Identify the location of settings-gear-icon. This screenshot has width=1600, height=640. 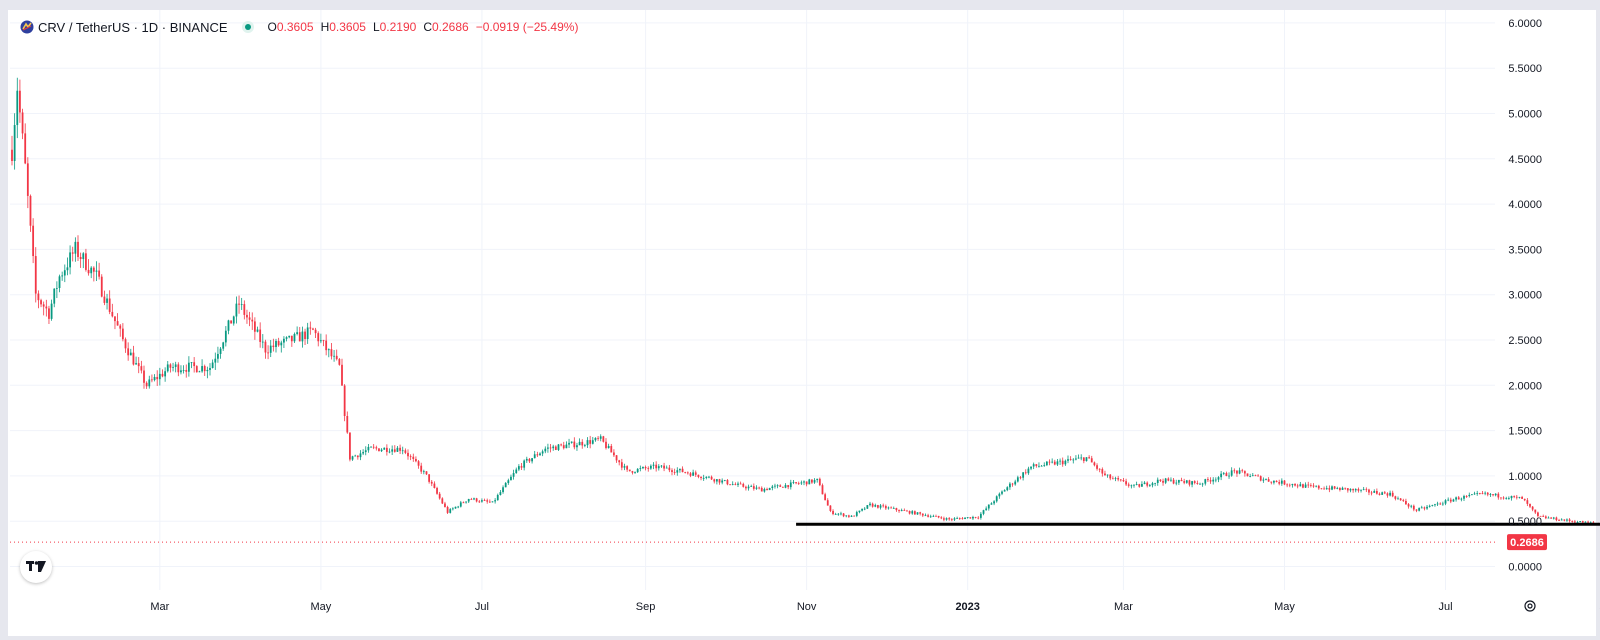
(1530, 606).